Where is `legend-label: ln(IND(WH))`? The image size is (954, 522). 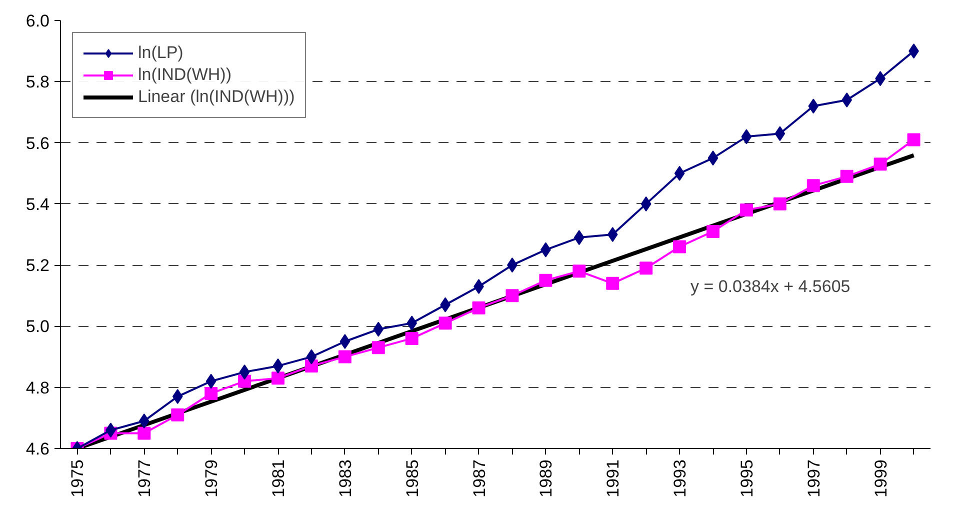
legend-label: ln(IND(WH)) is located at coordinates (185, 75).